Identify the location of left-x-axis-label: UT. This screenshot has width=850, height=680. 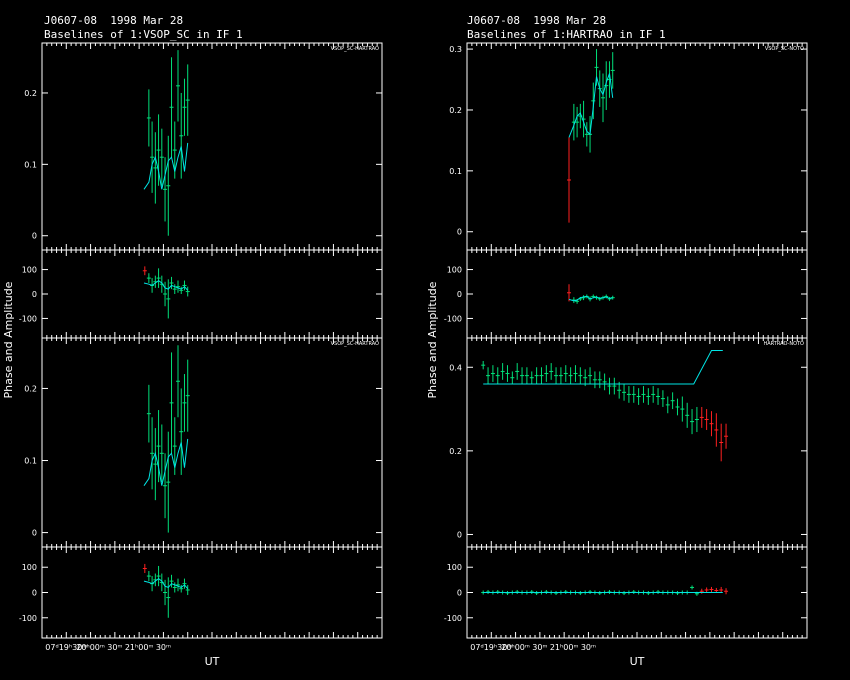
(212, 661).